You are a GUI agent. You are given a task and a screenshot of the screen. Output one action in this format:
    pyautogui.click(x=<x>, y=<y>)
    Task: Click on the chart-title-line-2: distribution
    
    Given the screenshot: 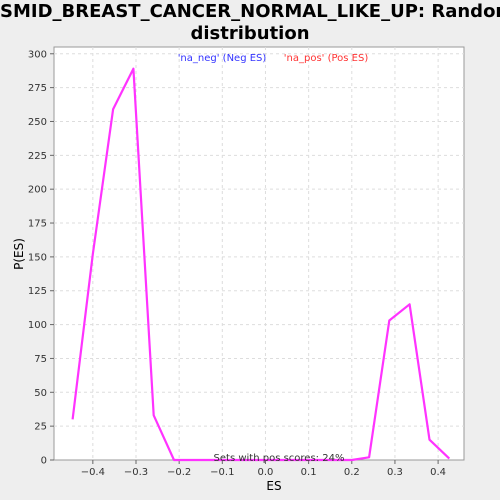 What is the action you would take?
    pyautogui.click(x=250, y=33)
    